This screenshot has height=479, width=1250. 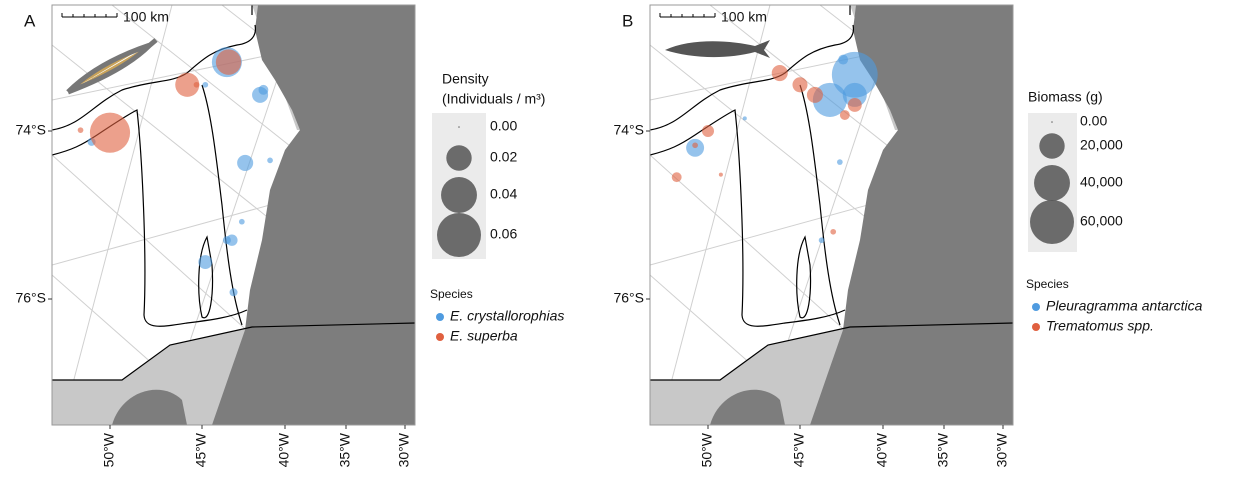 I want to click on size-key-label: 0.06, so click(x=503, y=234).